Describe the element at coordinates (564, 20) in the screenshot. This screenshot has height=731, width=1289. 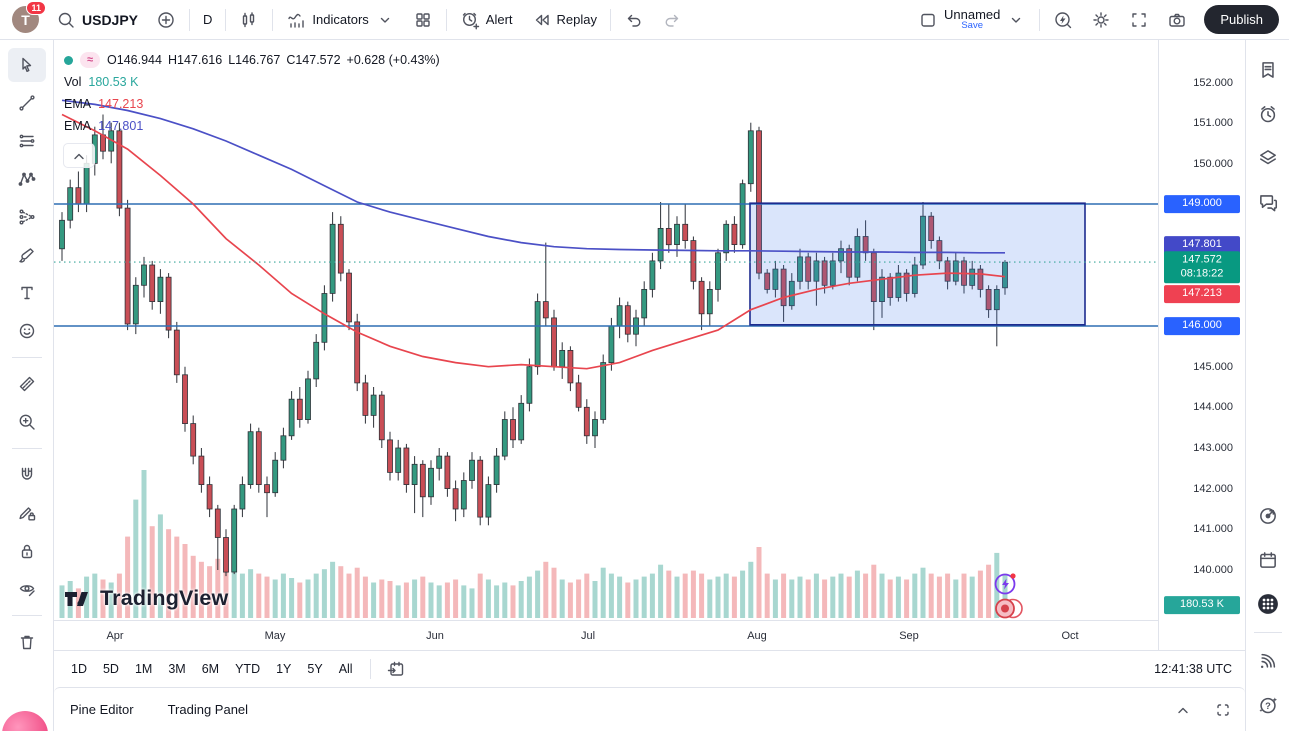
I see `replay-button: Replay` at that location.